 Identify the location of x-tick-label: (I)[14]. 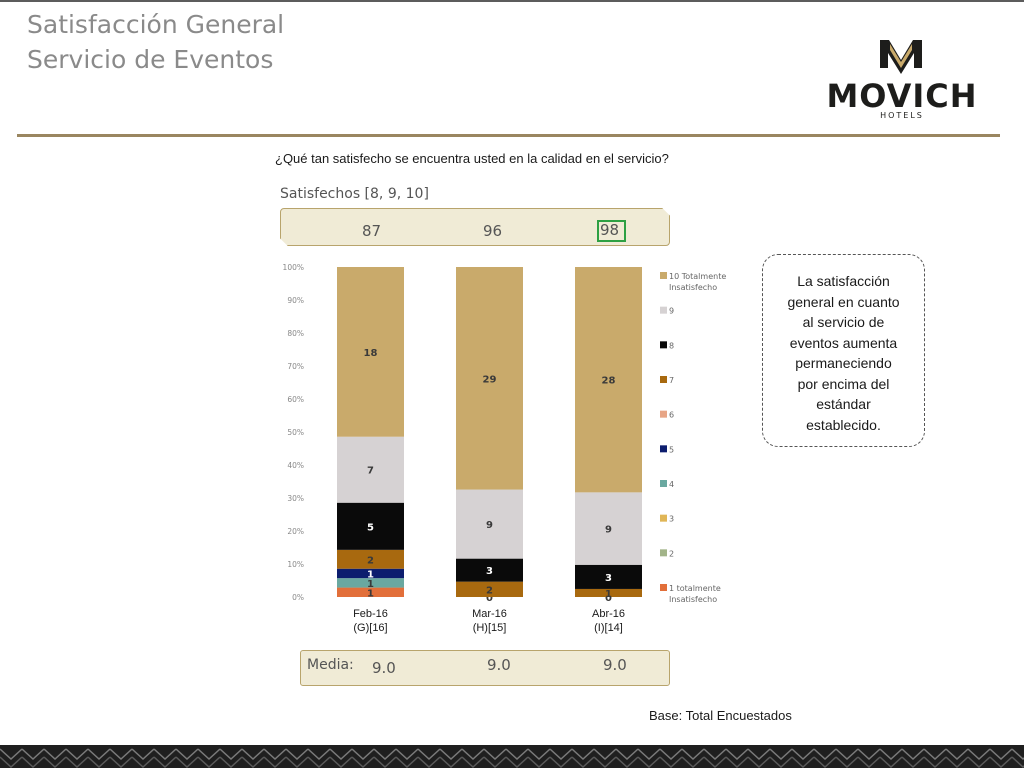
(608, 628).